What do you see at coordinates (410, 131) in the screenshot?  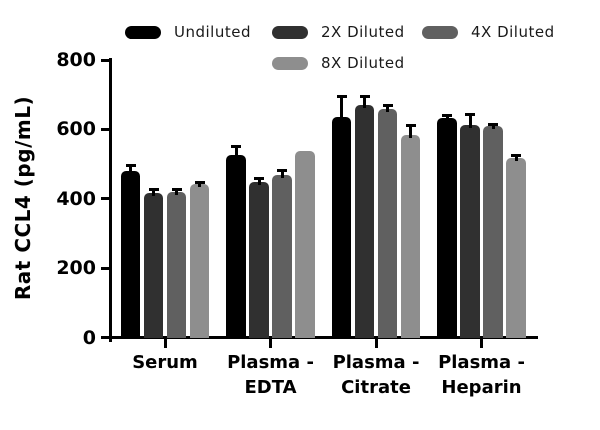 I see `error-bar-8x-diluted-plasma-citrate` at bounding box center [410, 131].